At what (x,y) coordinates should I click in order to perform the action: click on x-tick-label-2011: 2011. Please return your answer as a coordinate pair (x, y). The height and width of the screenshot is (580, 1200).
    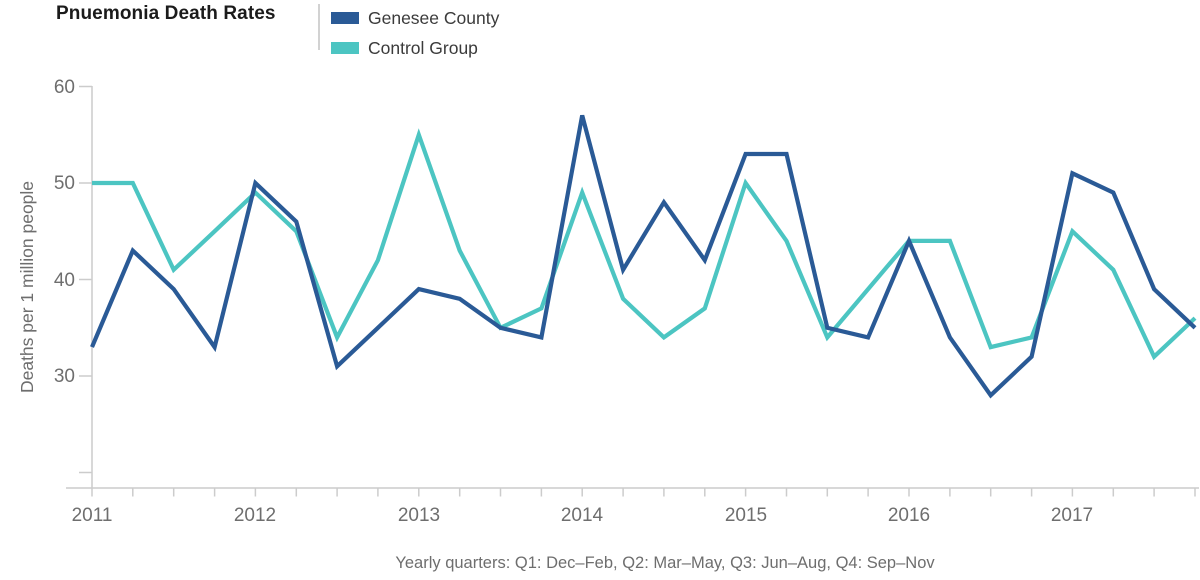
    Looking at the image, I should click on (92, 515).